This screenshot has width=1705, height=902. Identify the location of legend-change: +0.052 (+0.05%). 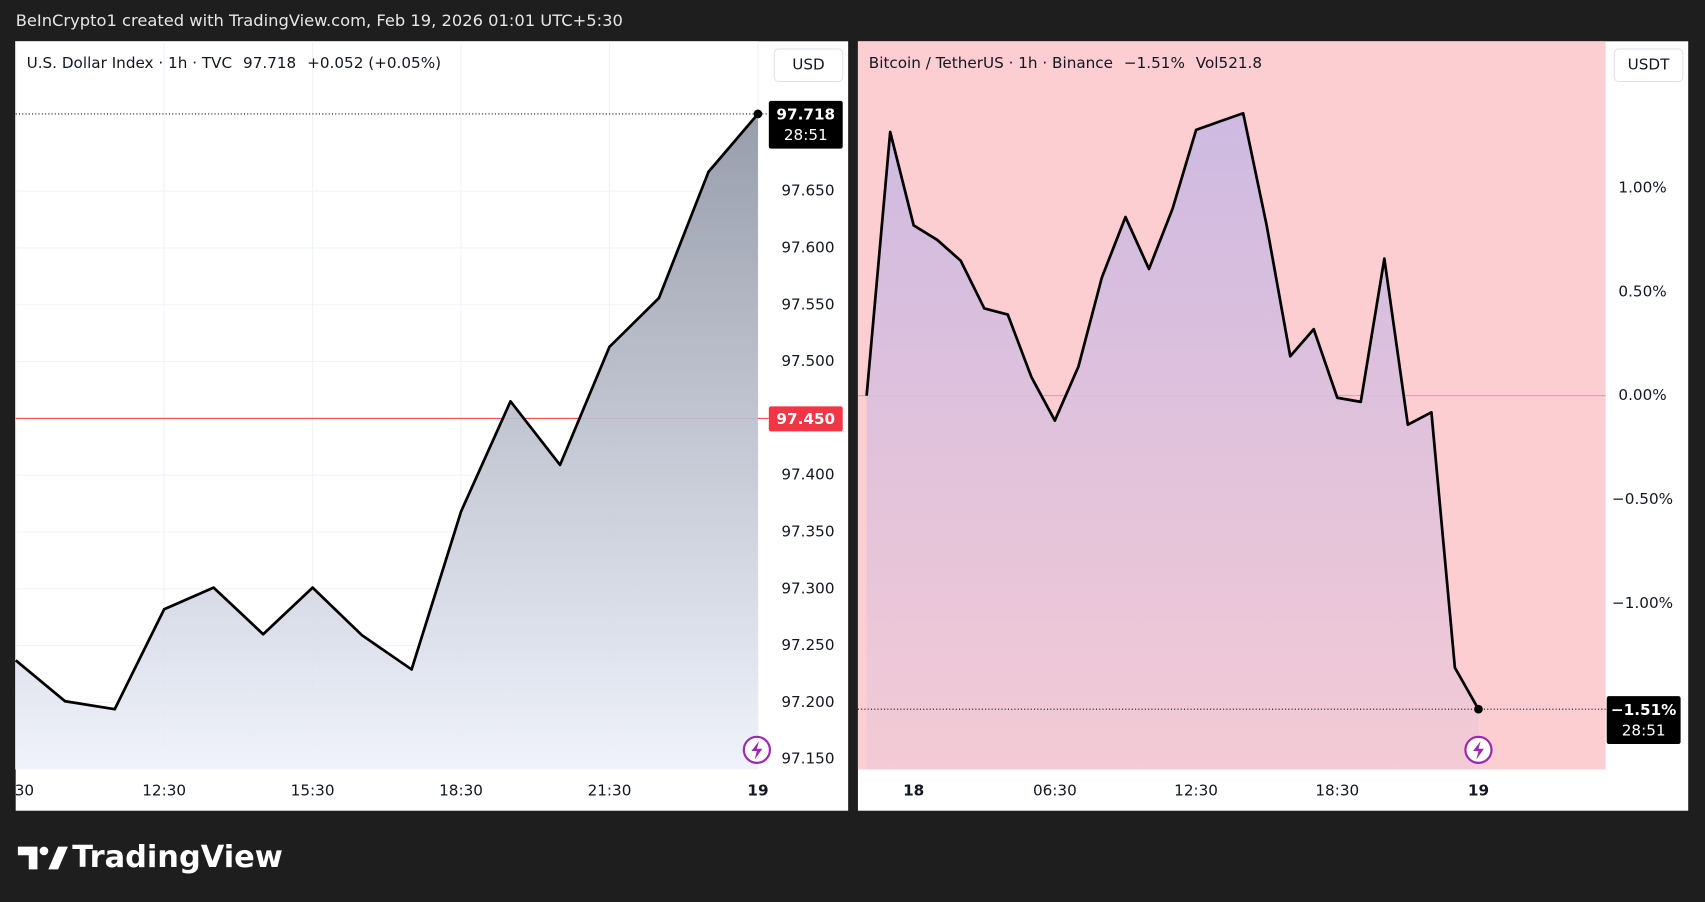
(374, 63).